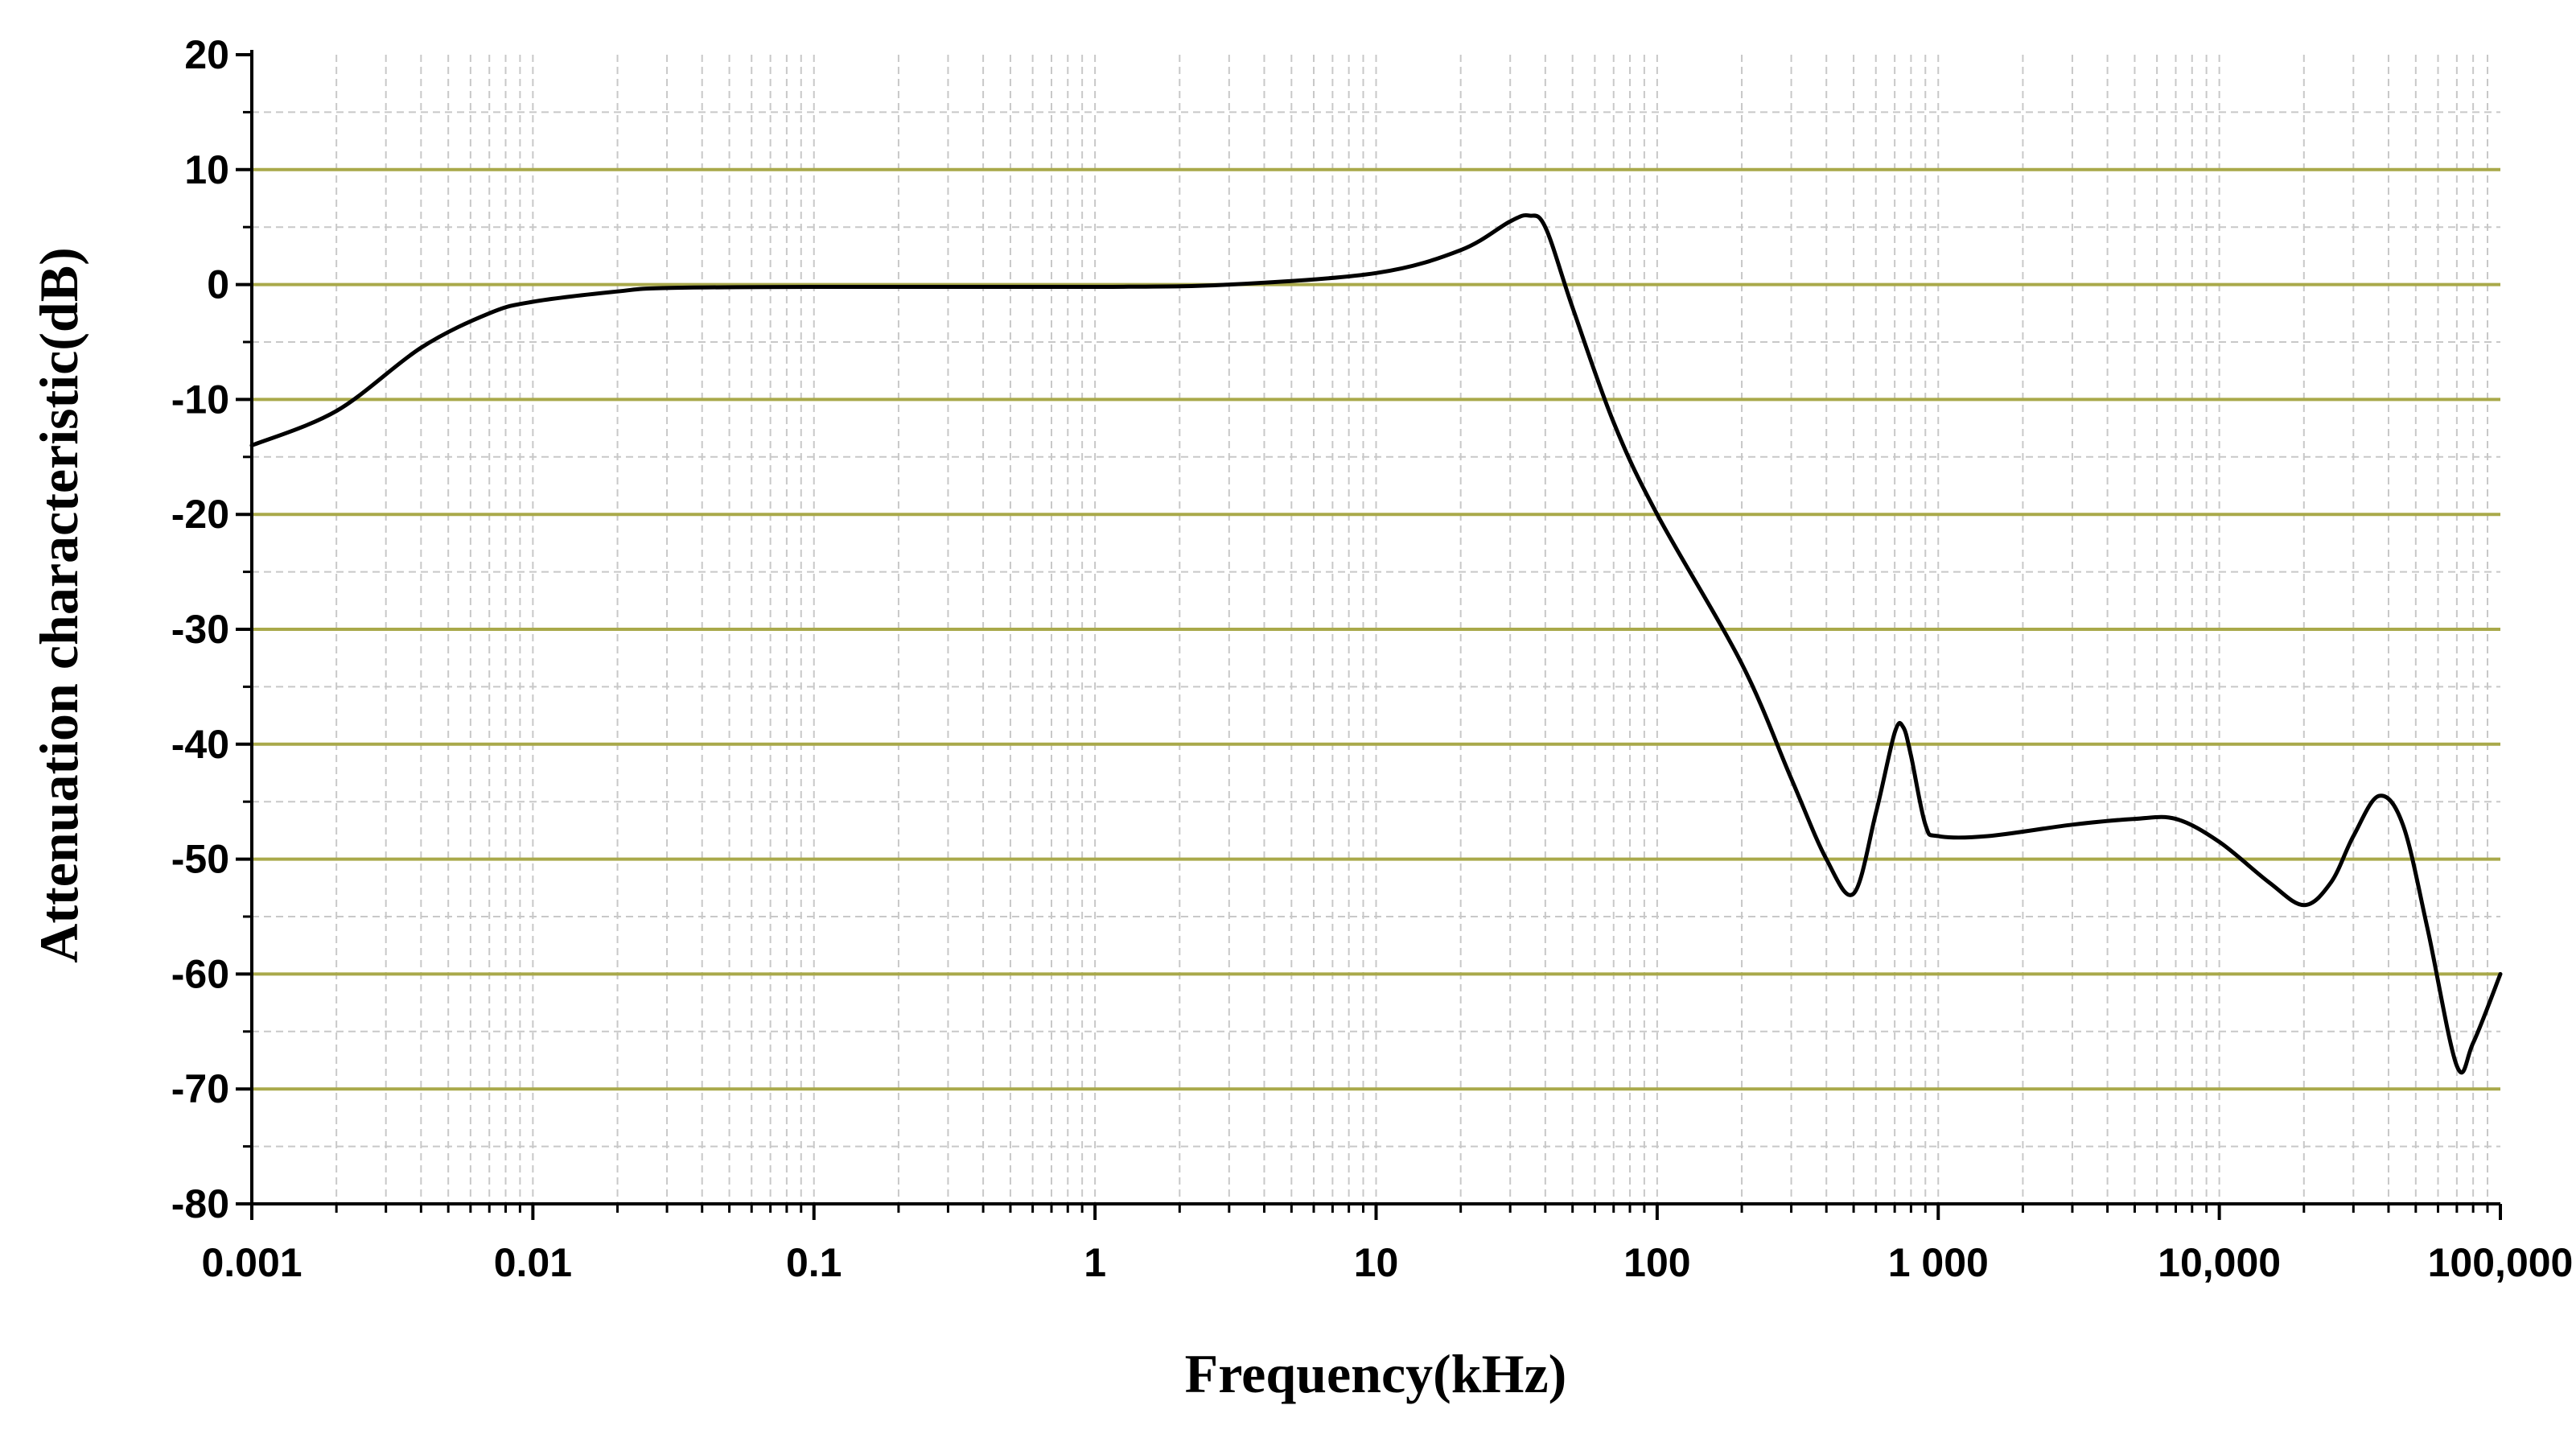 The height and width of the screenshot is (1430, 2576). What do you see at coordinates (200, 1203) in the screenshot?
I see `y-tick-label: -80` at bounding box center [200, 1203].